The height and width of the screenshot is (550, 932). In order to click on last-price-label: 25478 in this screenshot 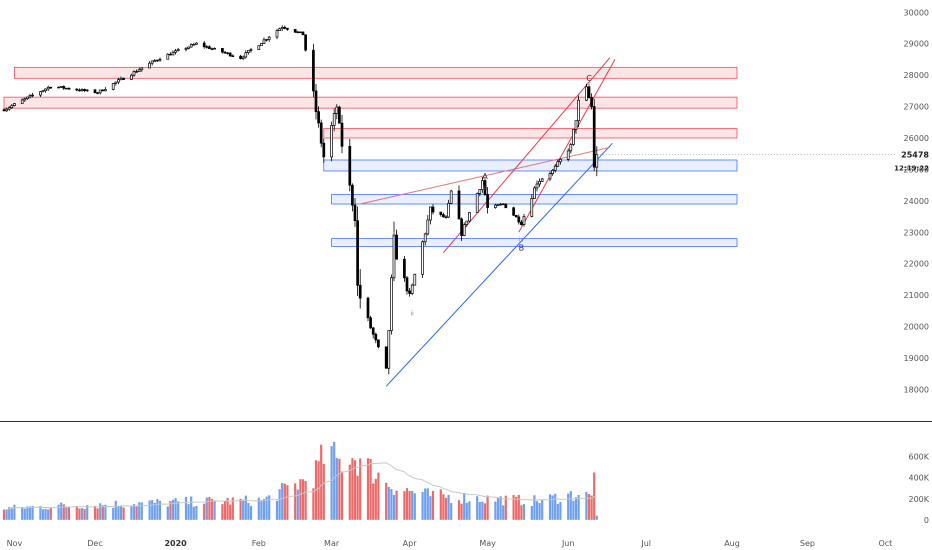, I will do `click(915, 154)`.